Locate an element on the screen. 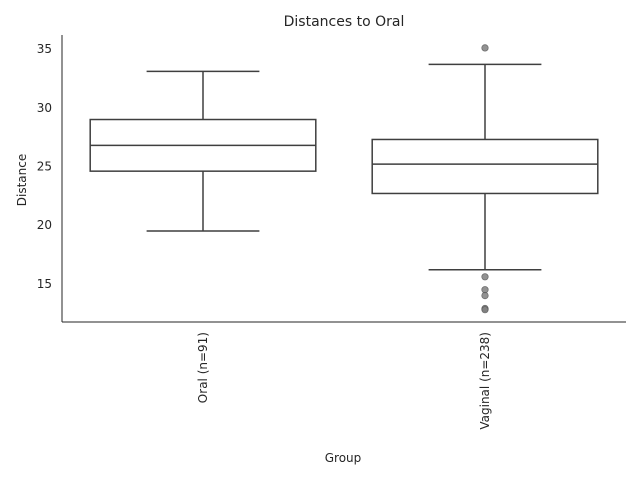 The height and width of the screenshot is (480, 640). y-ticks: 15 20 25 30 35 is located at coordinates (44, 166).